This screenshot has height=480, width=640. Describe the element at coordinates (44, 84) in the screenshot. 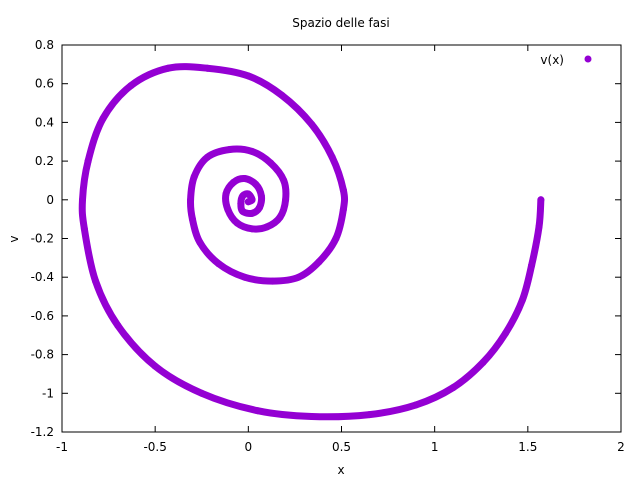

I see `y-tick-label: 0.6` at that location.